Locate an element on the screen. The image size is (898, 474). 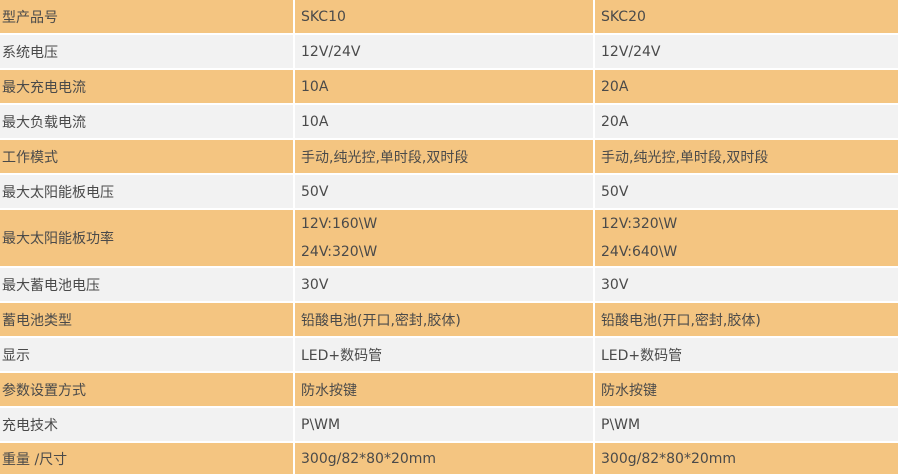
skc20-value: 300g/82*80*20mm is located at coordinates (746, 458).